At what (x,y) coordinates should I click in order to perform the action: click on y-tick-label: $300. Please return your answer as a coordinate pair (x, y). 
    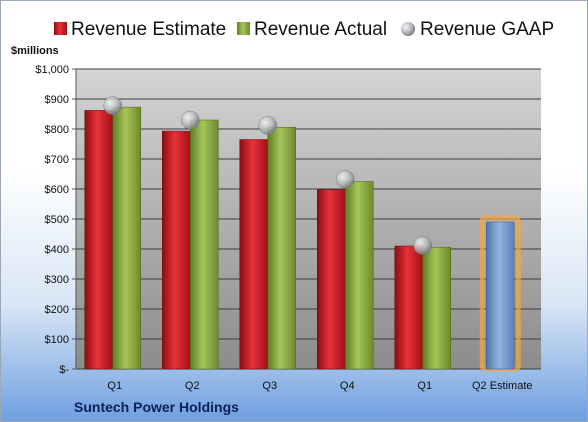
    Looking at the image, I should click on (57, 280).